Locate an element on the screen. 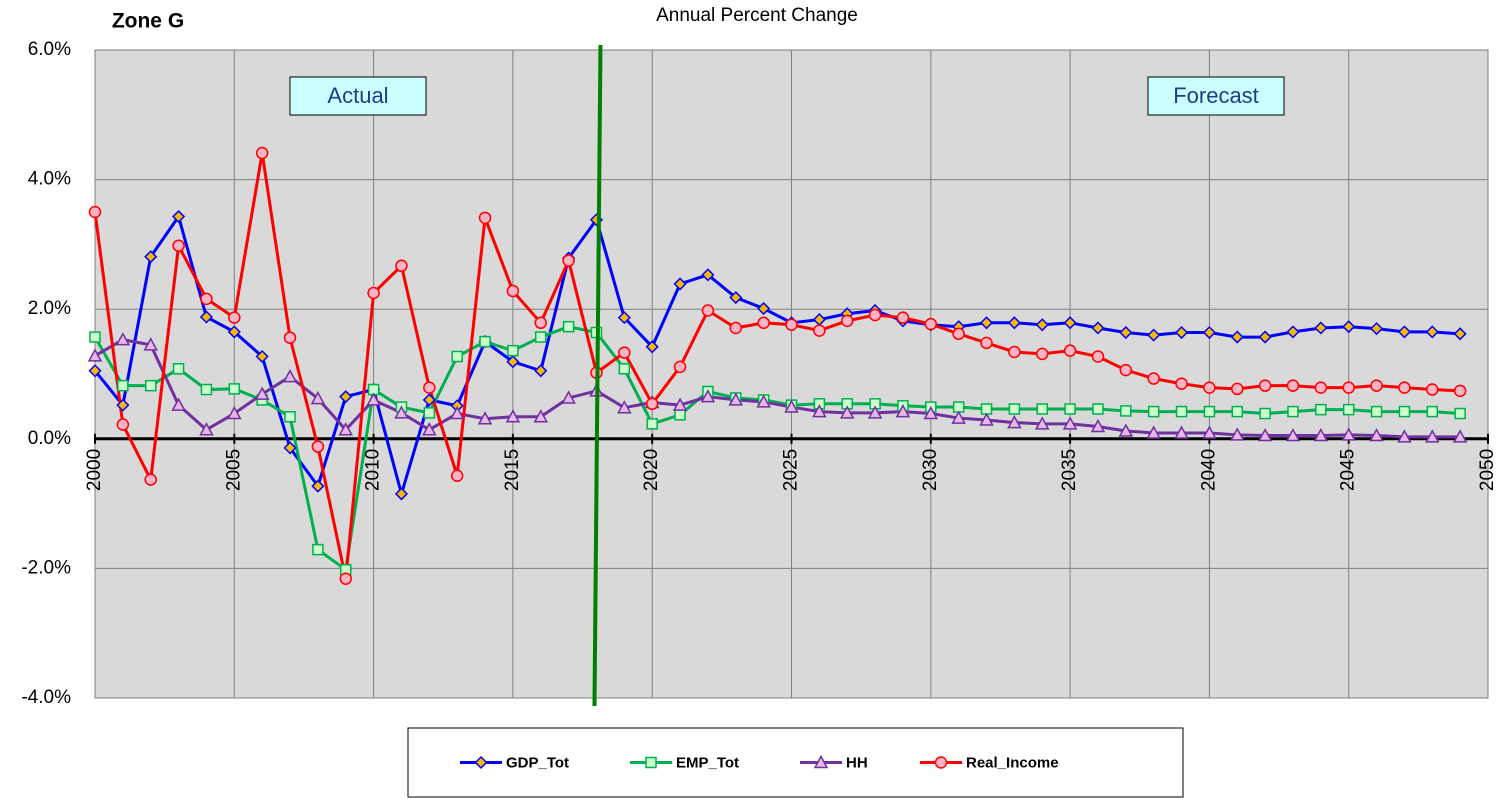  annotation: Forecast is located at coordinates (1216, 95).